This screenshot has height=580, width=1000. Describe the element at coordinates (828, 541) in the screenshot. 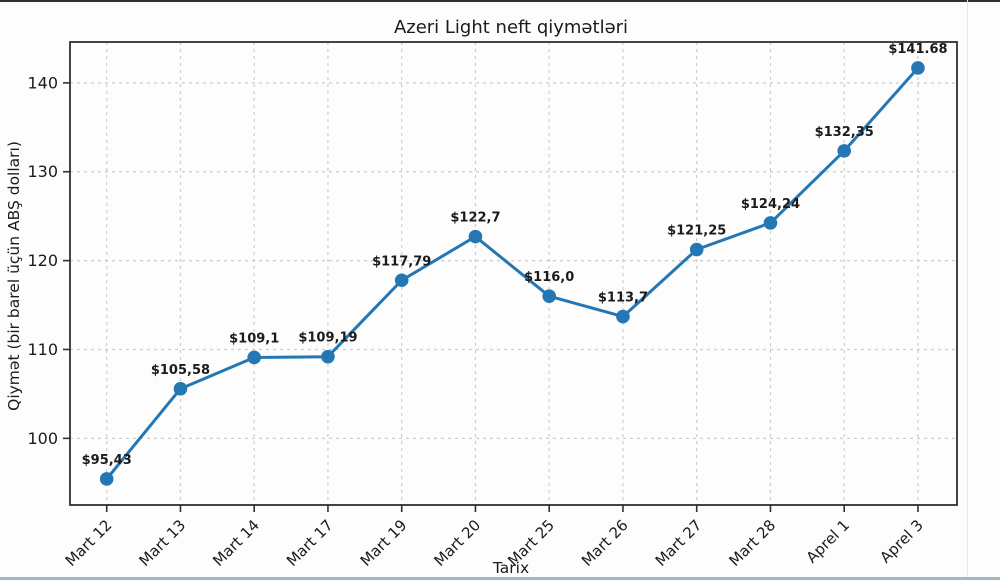

I see `x-tick-label: Aprel 1` at that location.